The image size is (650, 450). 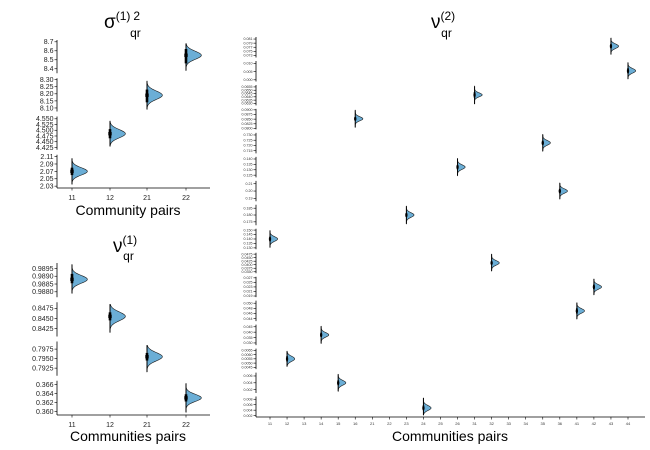 What do you see at coordinates (321, 423) in the screenshot?
I see `x-tick-label: 14` at bounding box center [321, 423].